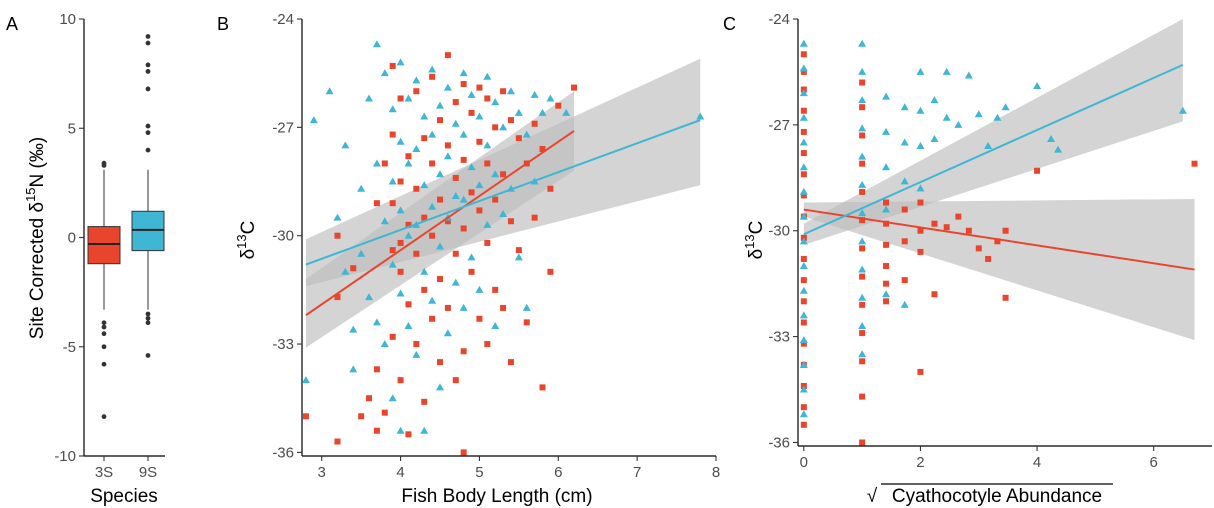 The width and height of the screenshot is (1214, 508). Describe the element at coordinates (804, 462) in the screenshot. I see `panel-c-x-tick-label: 0` at that location.